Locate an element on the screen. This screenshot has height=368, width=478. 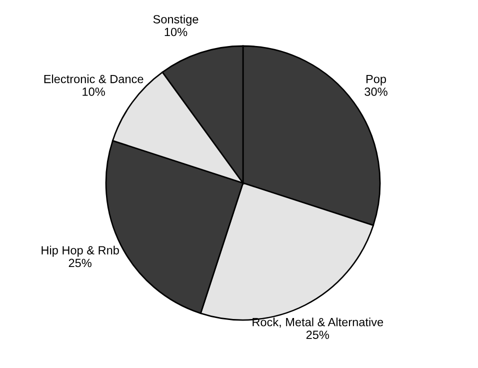
slice-label: Electronic & Dance is located at coordinates (94, 79).